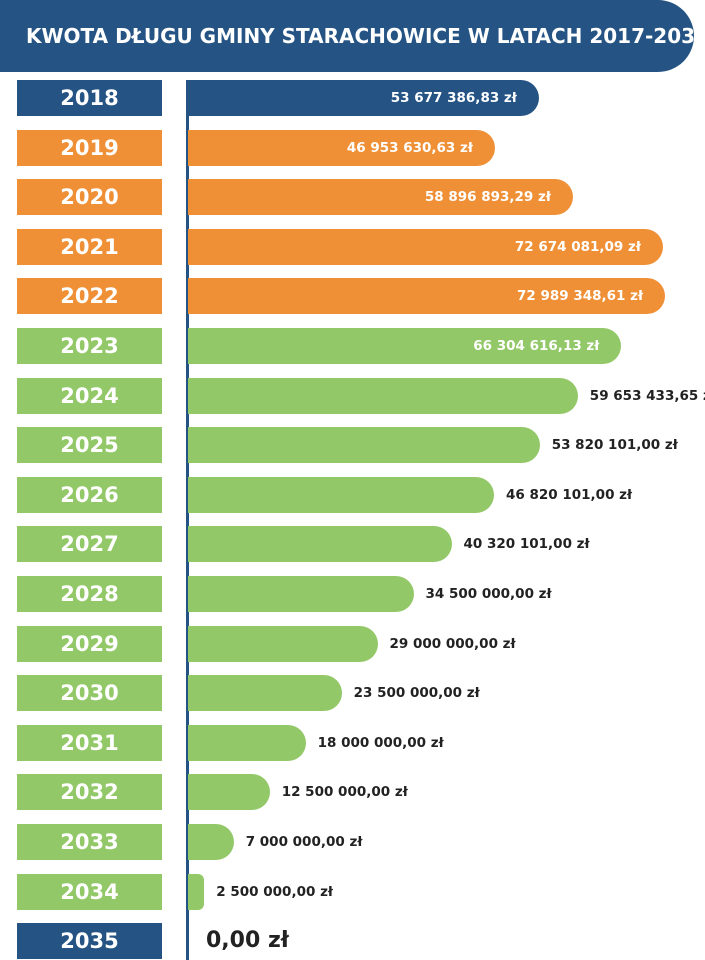 The width and height of the screenshot is (705, 960). I want to click on value-label: 58 896 893,29 zł, so click(487, 197).